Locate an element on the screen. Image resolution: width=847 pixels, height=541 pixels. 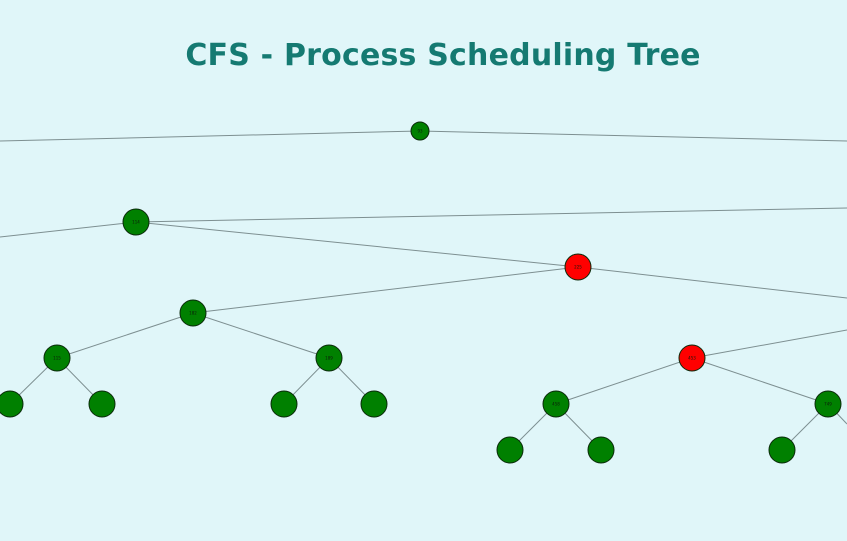
node-label: 115 is located at coordinates (57, 358).